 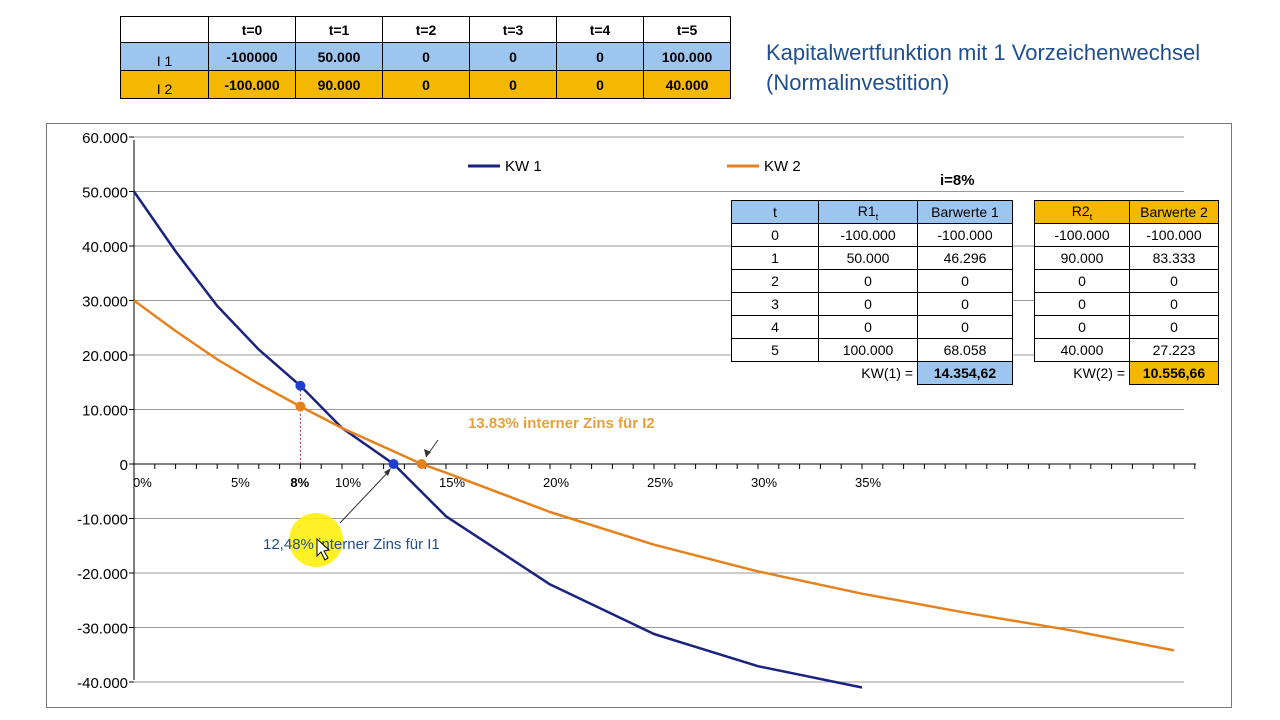 What do you see at coordinates (858, 82) in the screenshot?
I see `title-line-2: (Normalinvestition)` at bounding box center [858, 82].